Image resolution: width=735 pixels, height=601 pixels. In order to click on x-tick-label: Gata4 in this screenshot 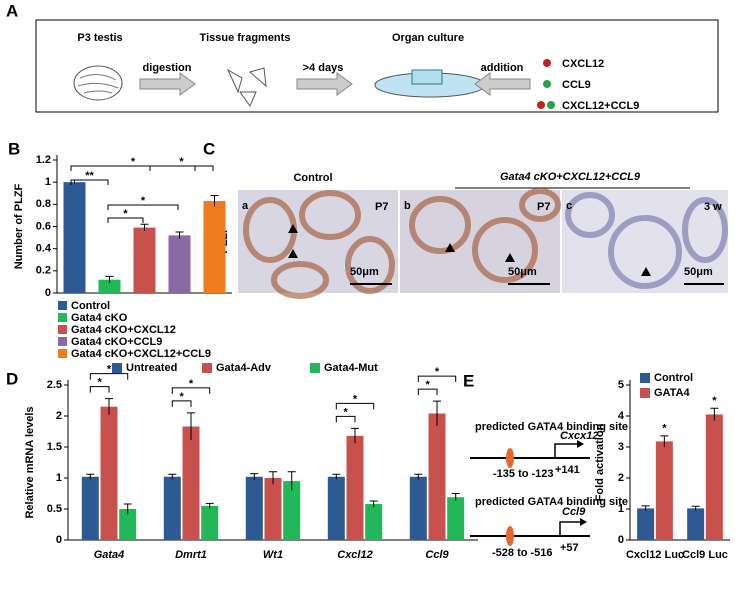, I will do `click(109, 555)`.